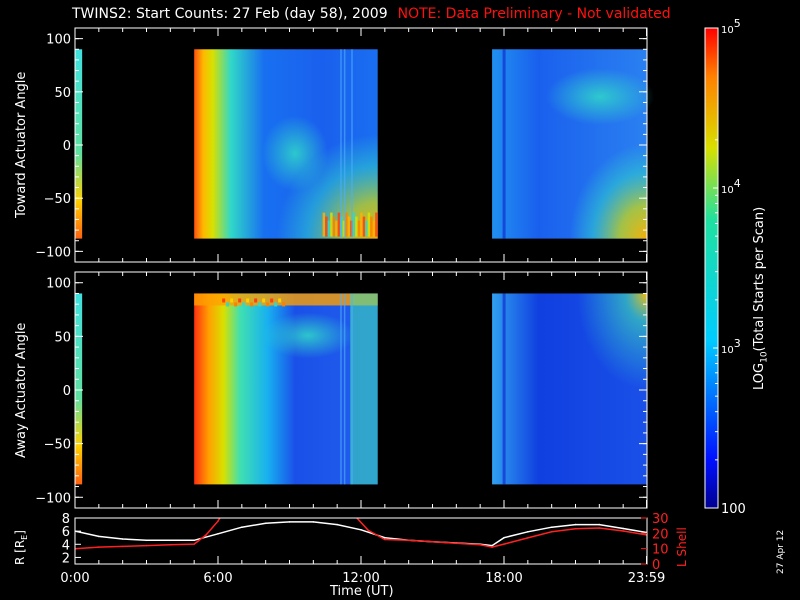  I want to click on toward-ytick-label: 0, so click(67, 146).